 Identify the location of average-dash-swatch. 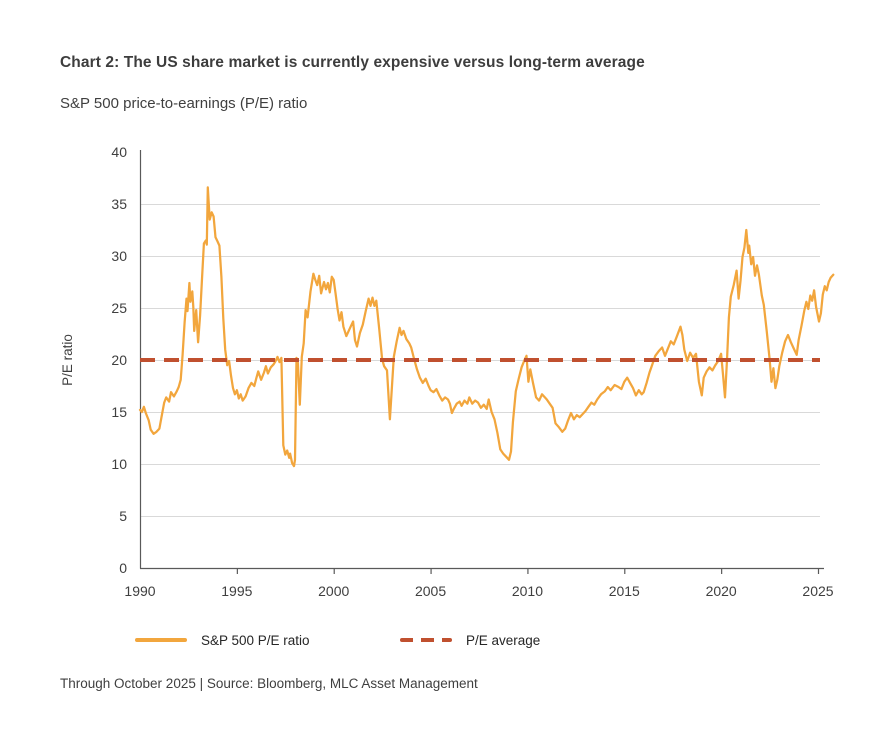
(426, 640).